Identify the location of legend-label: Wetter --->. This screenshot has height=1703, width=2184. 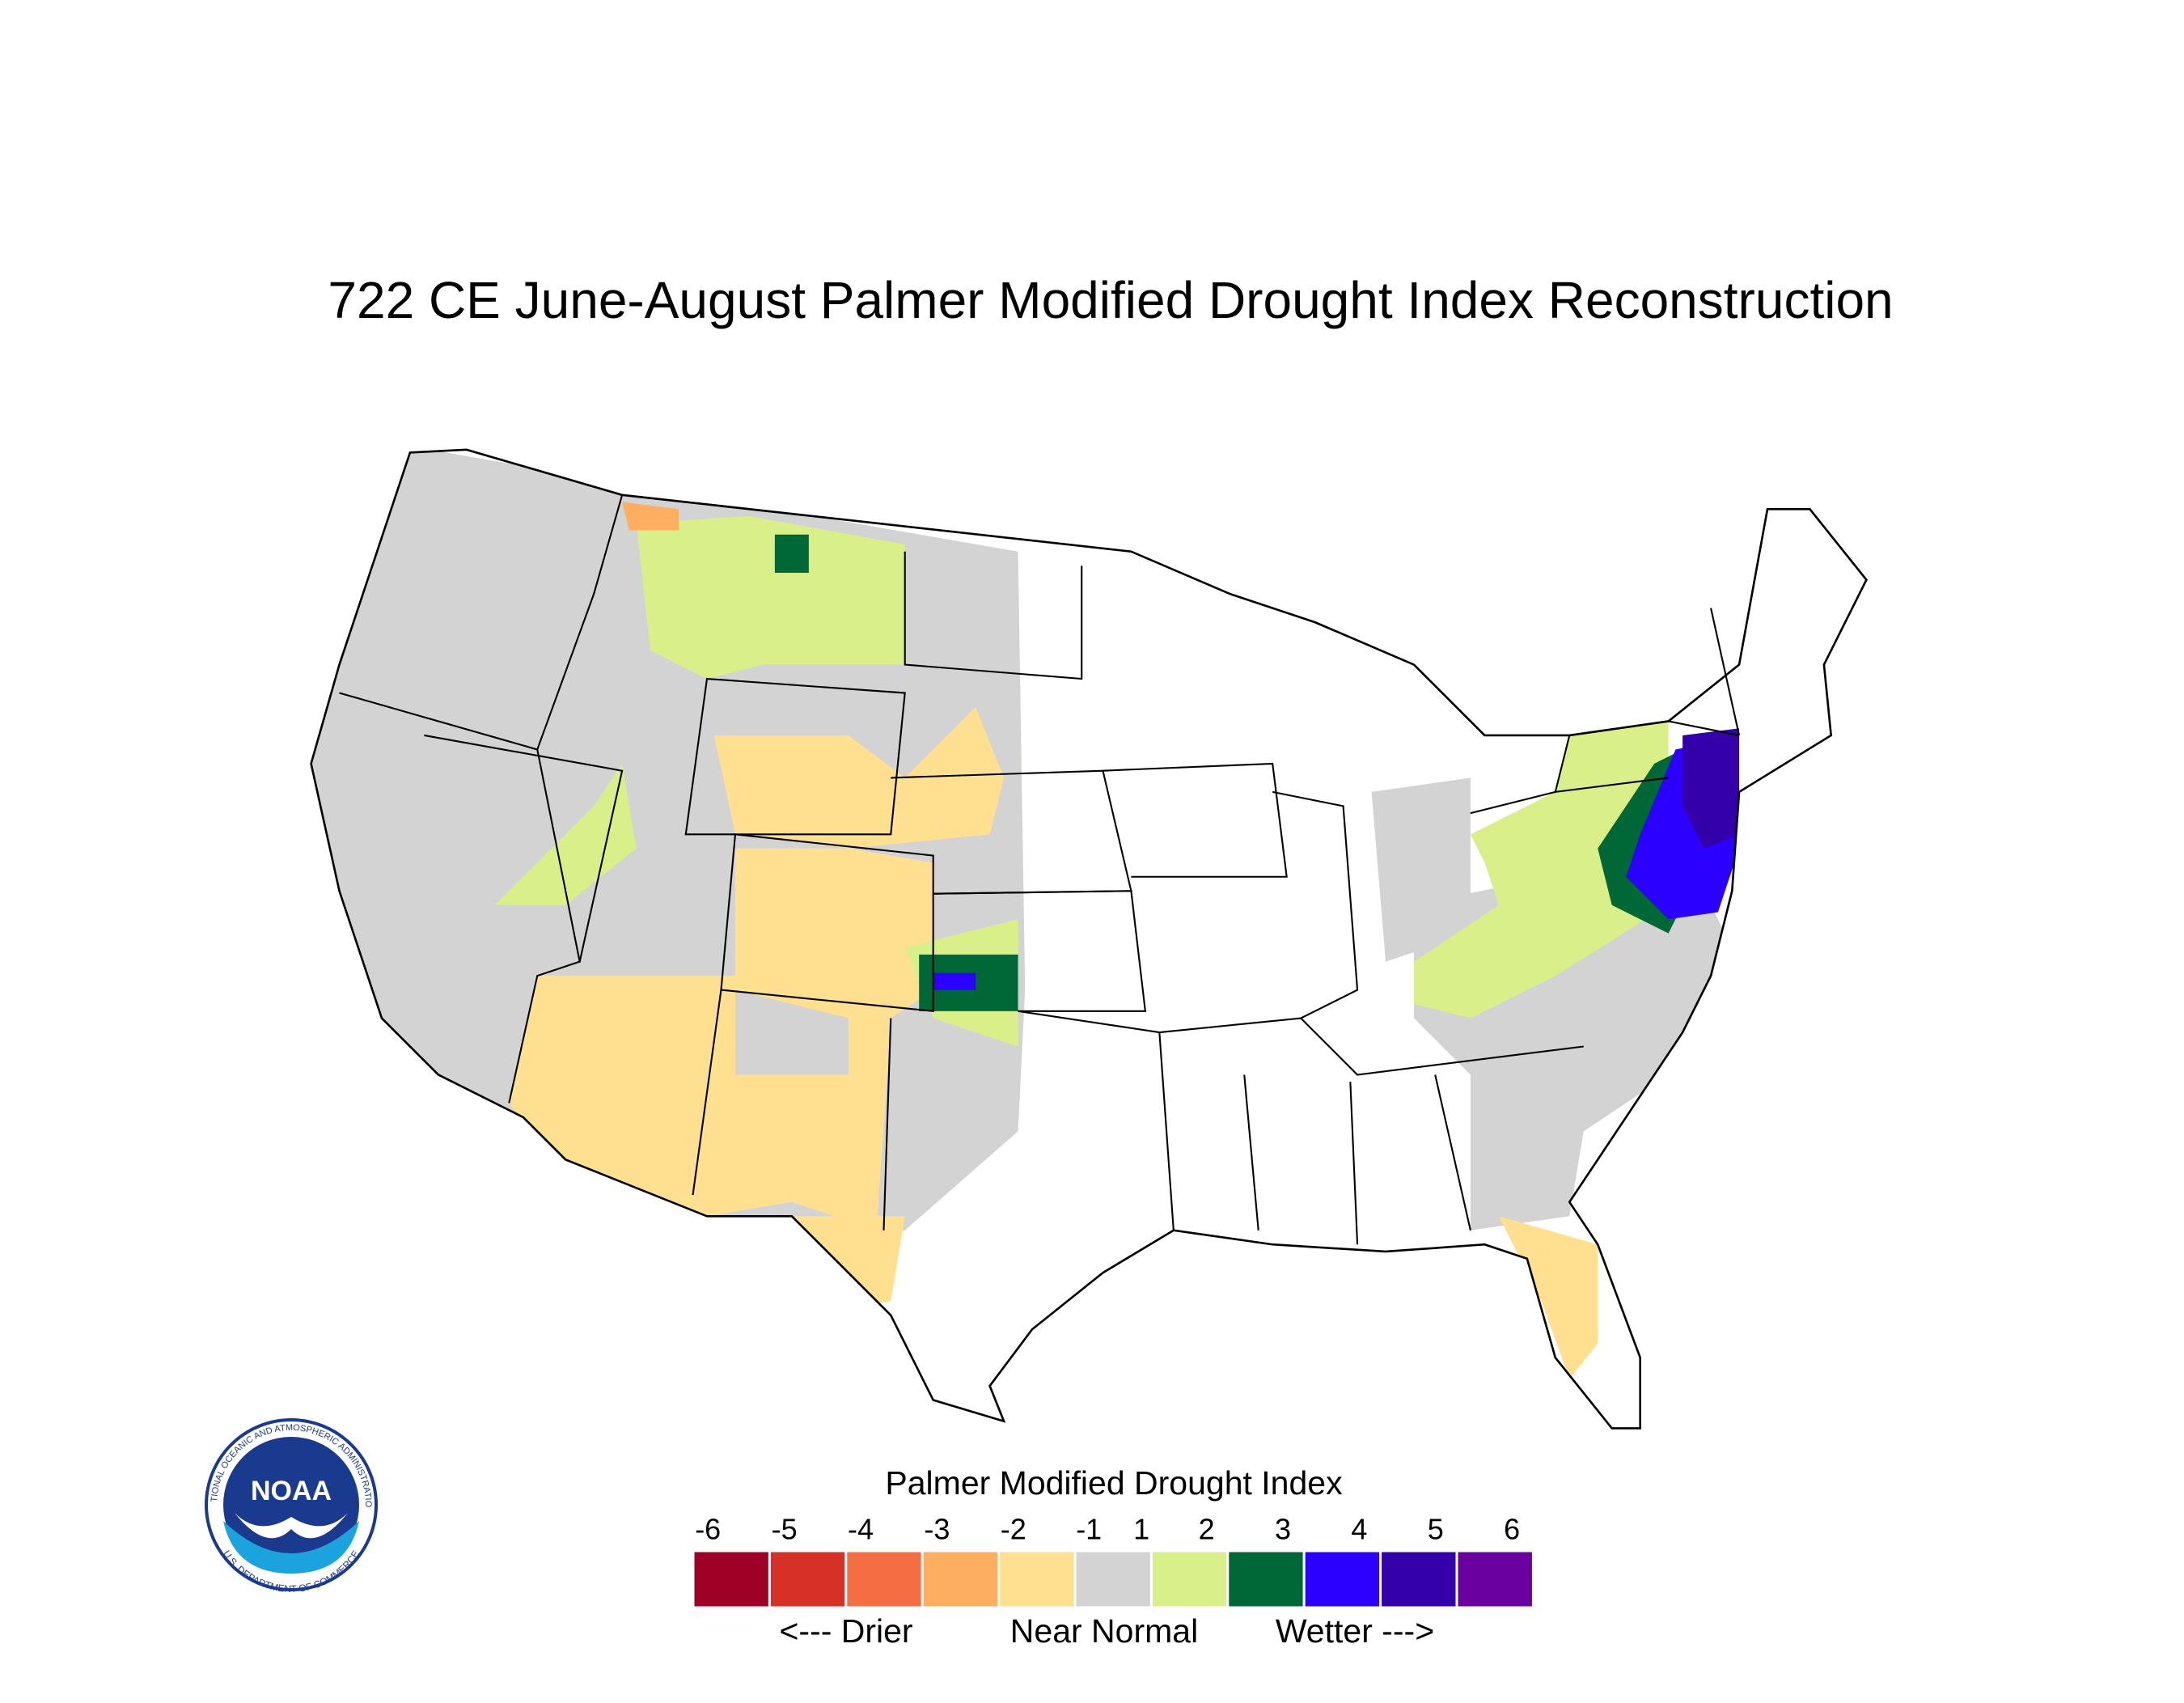
(1355, 1631).